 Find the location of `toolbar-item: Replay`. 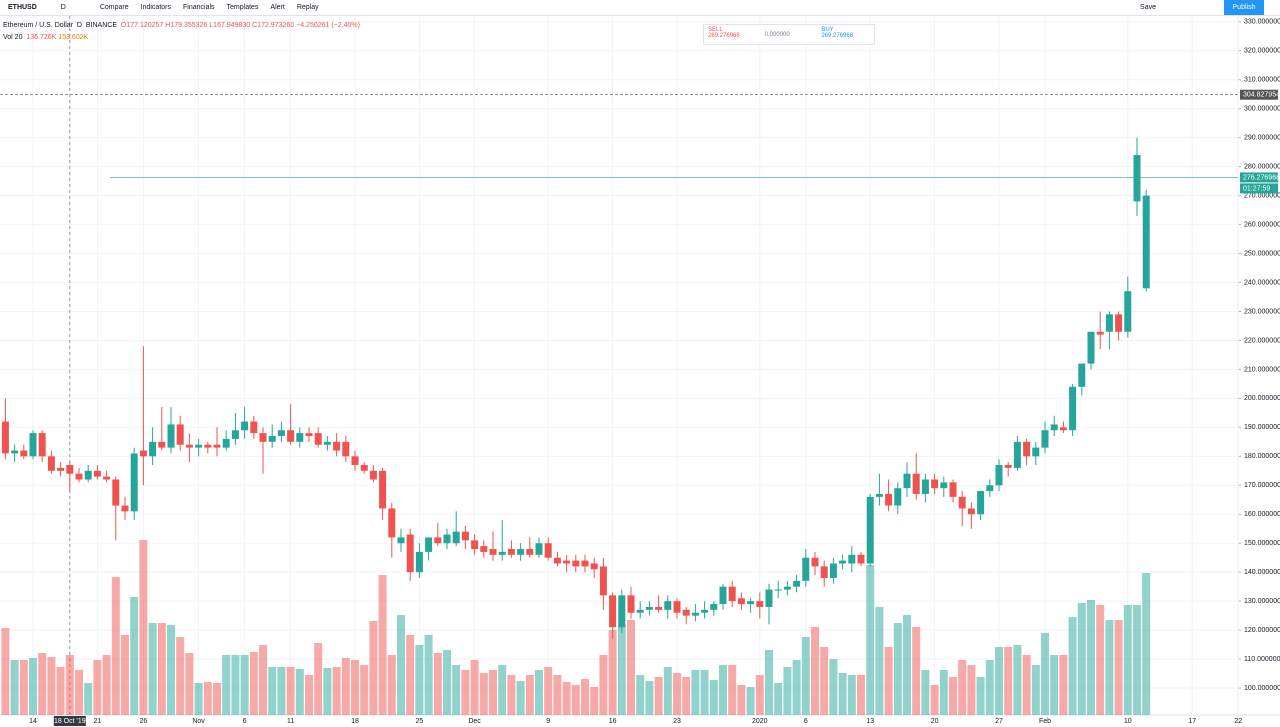

toolbar-item: Replay is located at coordinates (307, 7).